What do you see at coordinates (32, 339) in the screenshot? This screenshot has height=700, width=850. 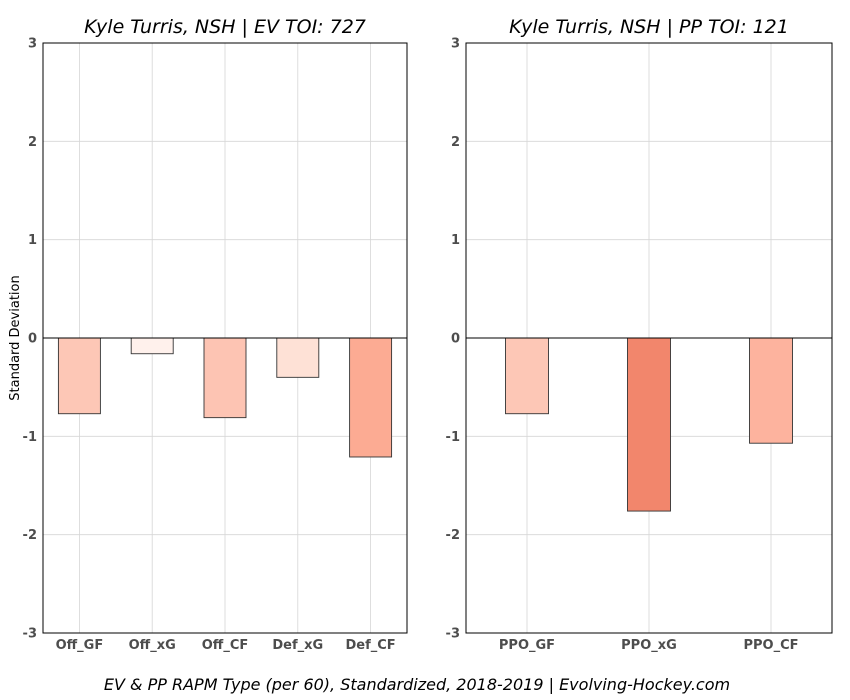 I see `ev-y-tick-label: 0` at bounding box center [32, 339].